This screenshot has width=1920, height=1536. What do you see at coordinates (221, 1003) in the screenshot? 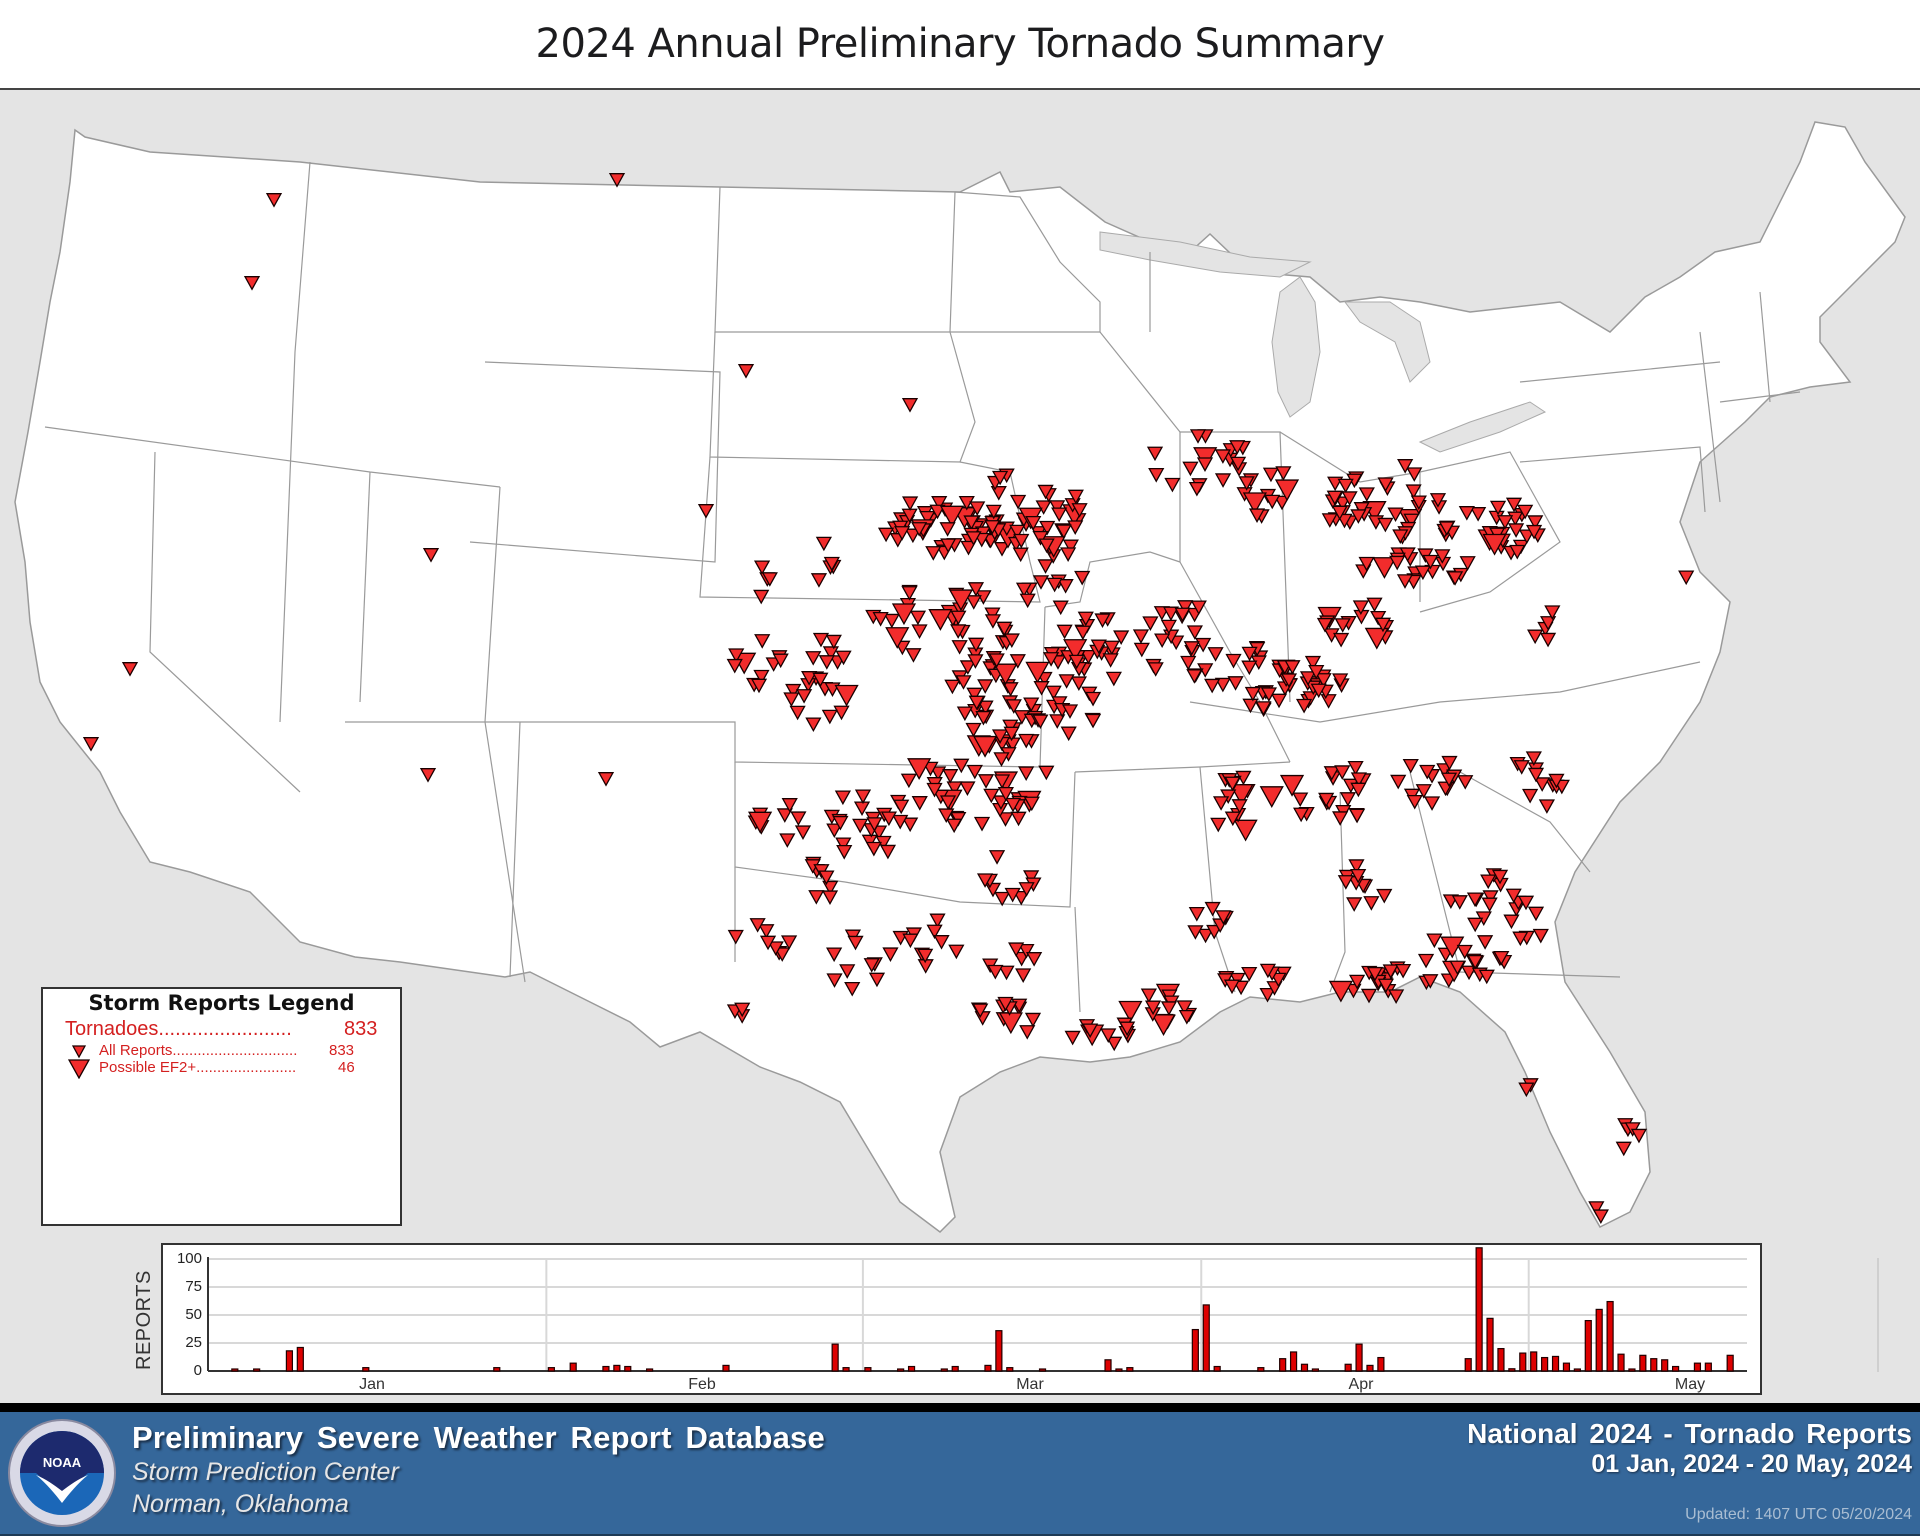
I see `legend-title: Storm Reports Legend` at bounding box center [221, 1003].